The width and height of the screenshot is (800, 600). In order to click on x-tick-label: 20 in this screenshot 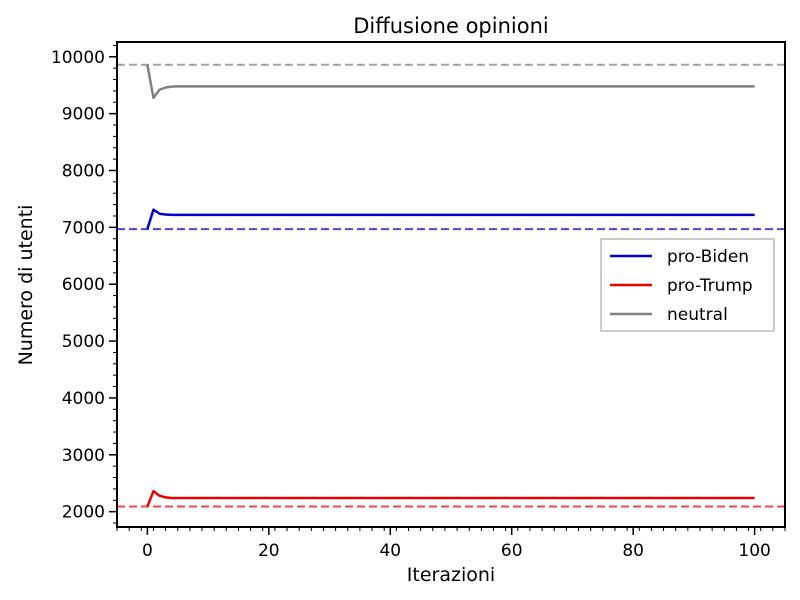, I will do `click(269, 551)`.